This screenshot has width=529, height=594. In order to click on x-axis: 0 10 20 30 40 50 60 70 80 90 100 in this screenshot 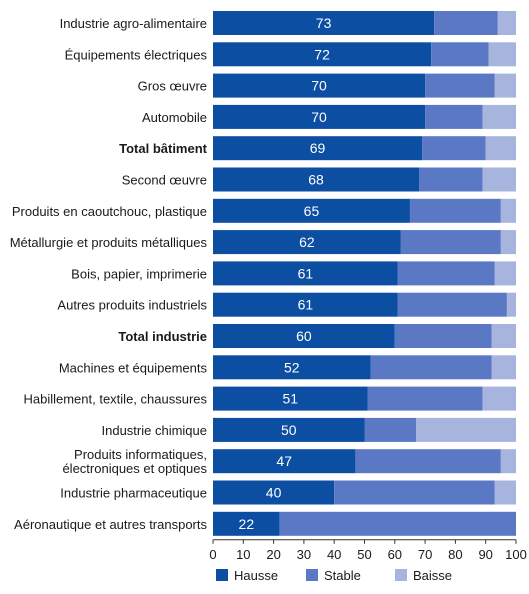, I will do `click(368, 550)`.